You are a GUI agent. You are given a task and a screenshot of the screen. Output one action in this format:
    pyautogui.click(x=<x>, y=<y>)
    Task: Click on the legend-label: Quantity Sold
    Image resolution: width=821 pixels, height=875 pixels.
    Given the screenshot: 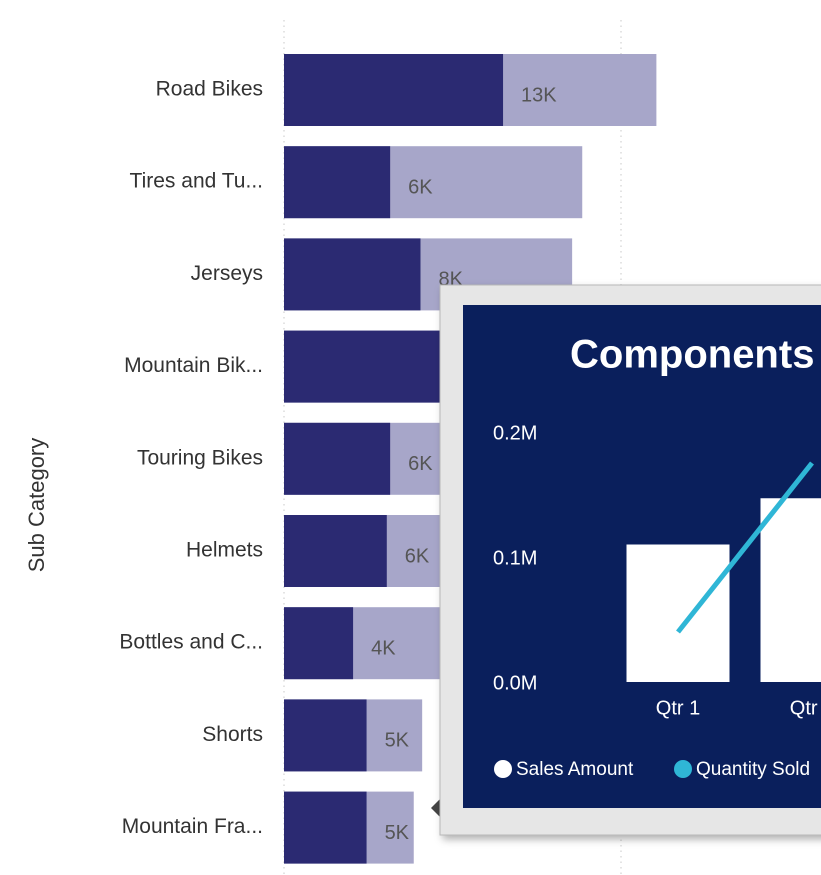 What is the action you would take?
    pyautogui.click(x=753, y=769)
    